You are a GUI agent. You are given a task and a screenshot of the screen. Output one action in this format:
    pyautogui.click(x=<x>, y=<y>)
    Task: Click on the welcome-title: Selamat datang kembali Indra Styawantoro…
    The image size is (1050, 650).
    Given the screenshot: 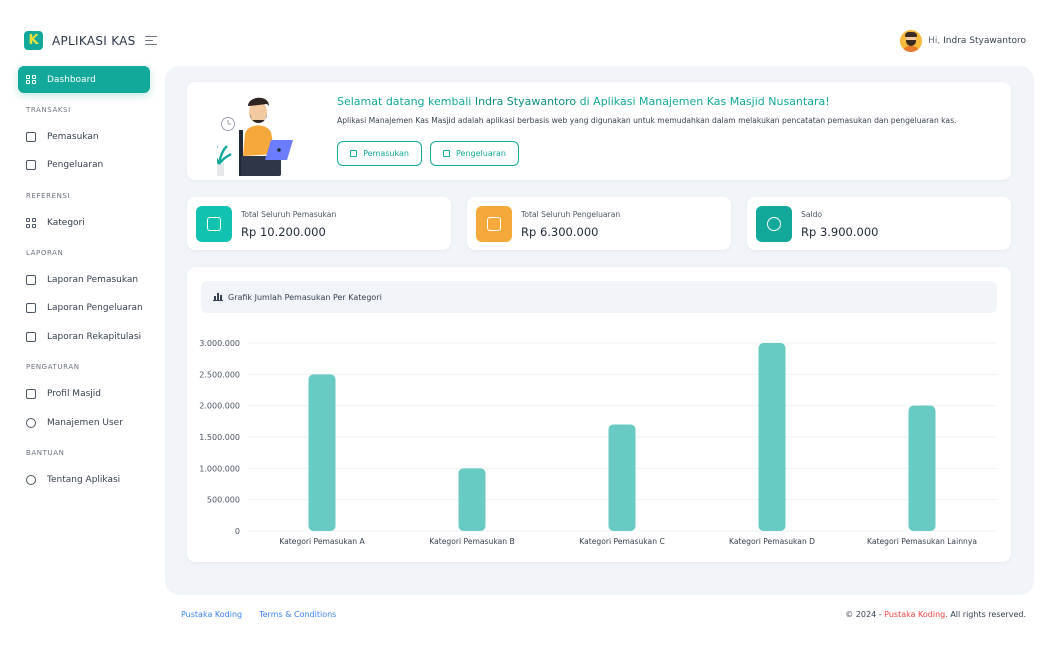 What is the action you would take?
    pyautogui.click(x=583, y=101)
    